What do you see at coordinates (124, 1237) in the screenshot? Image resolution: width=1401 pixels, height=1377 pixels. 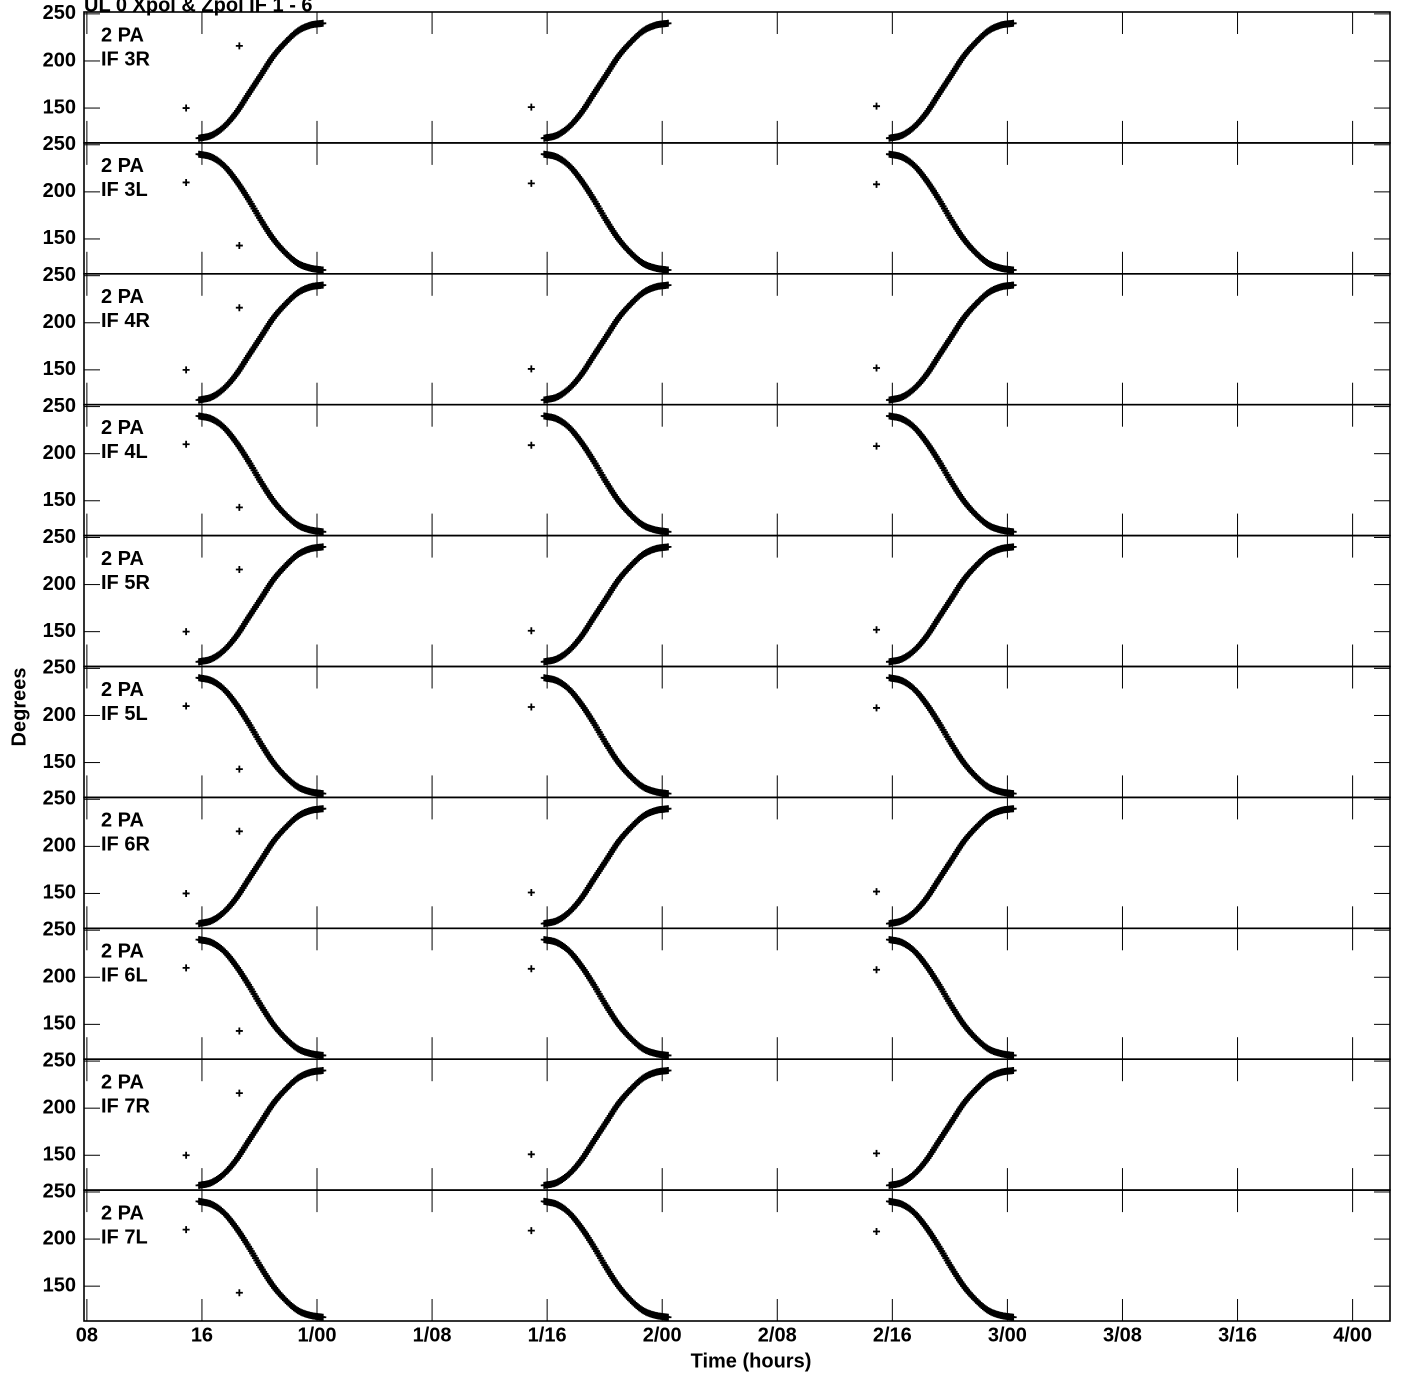 I see `panel-label-if: IF 7L` at bounding box center [124, 1237].